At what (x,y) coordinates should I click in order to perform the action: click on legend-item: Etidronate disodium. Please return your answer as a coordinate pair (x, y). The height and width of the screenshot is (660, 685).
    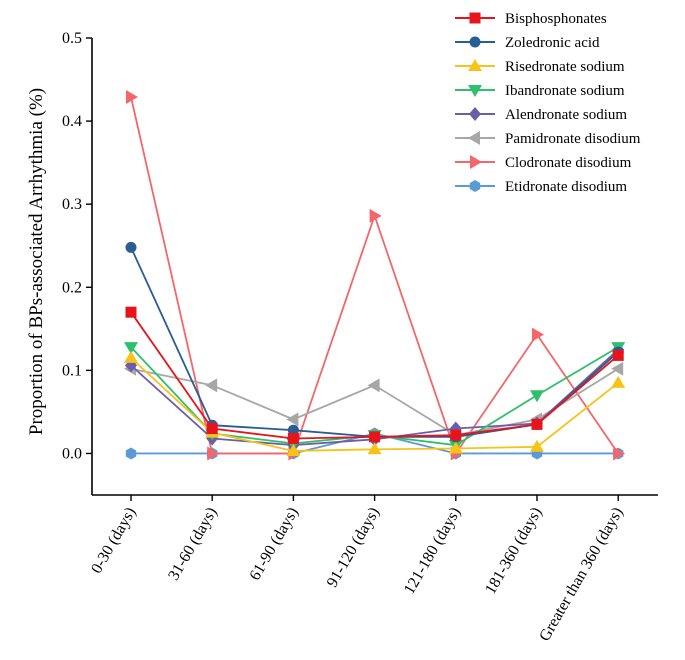
    Looking at the image, I should click on (541, 187).